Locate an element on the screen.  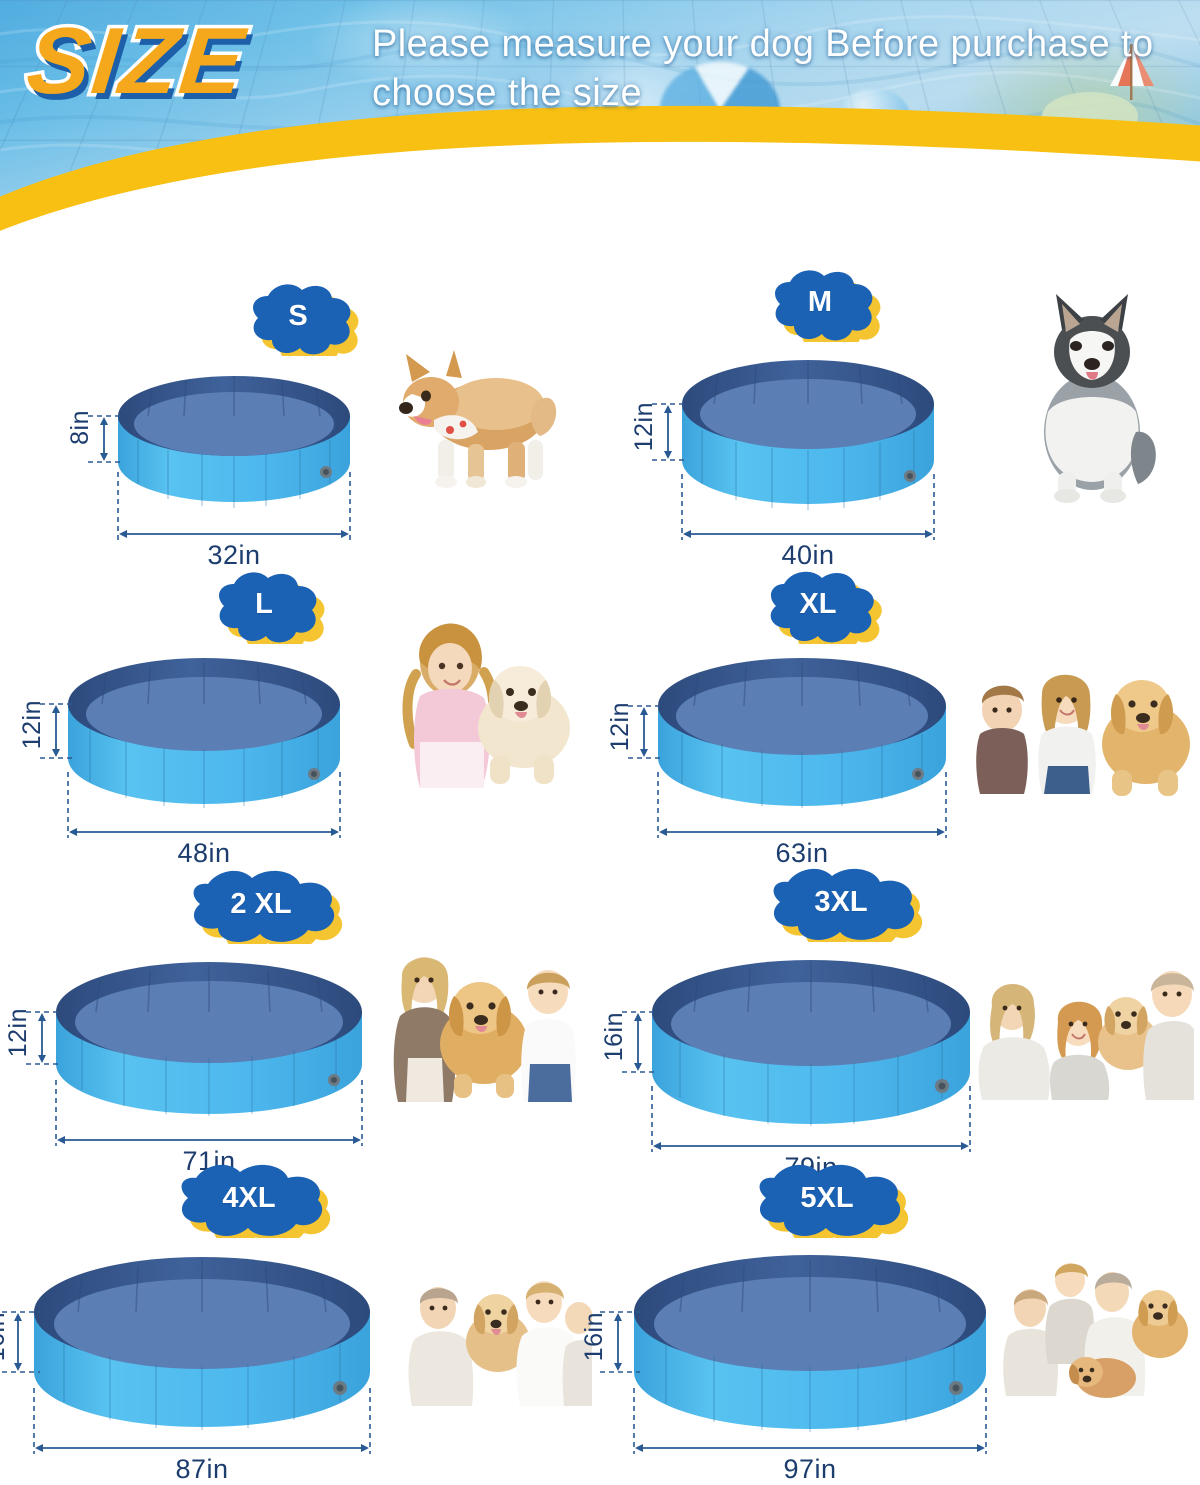
size-badge-3xl: 3XL is located at coordinates (841, 905).